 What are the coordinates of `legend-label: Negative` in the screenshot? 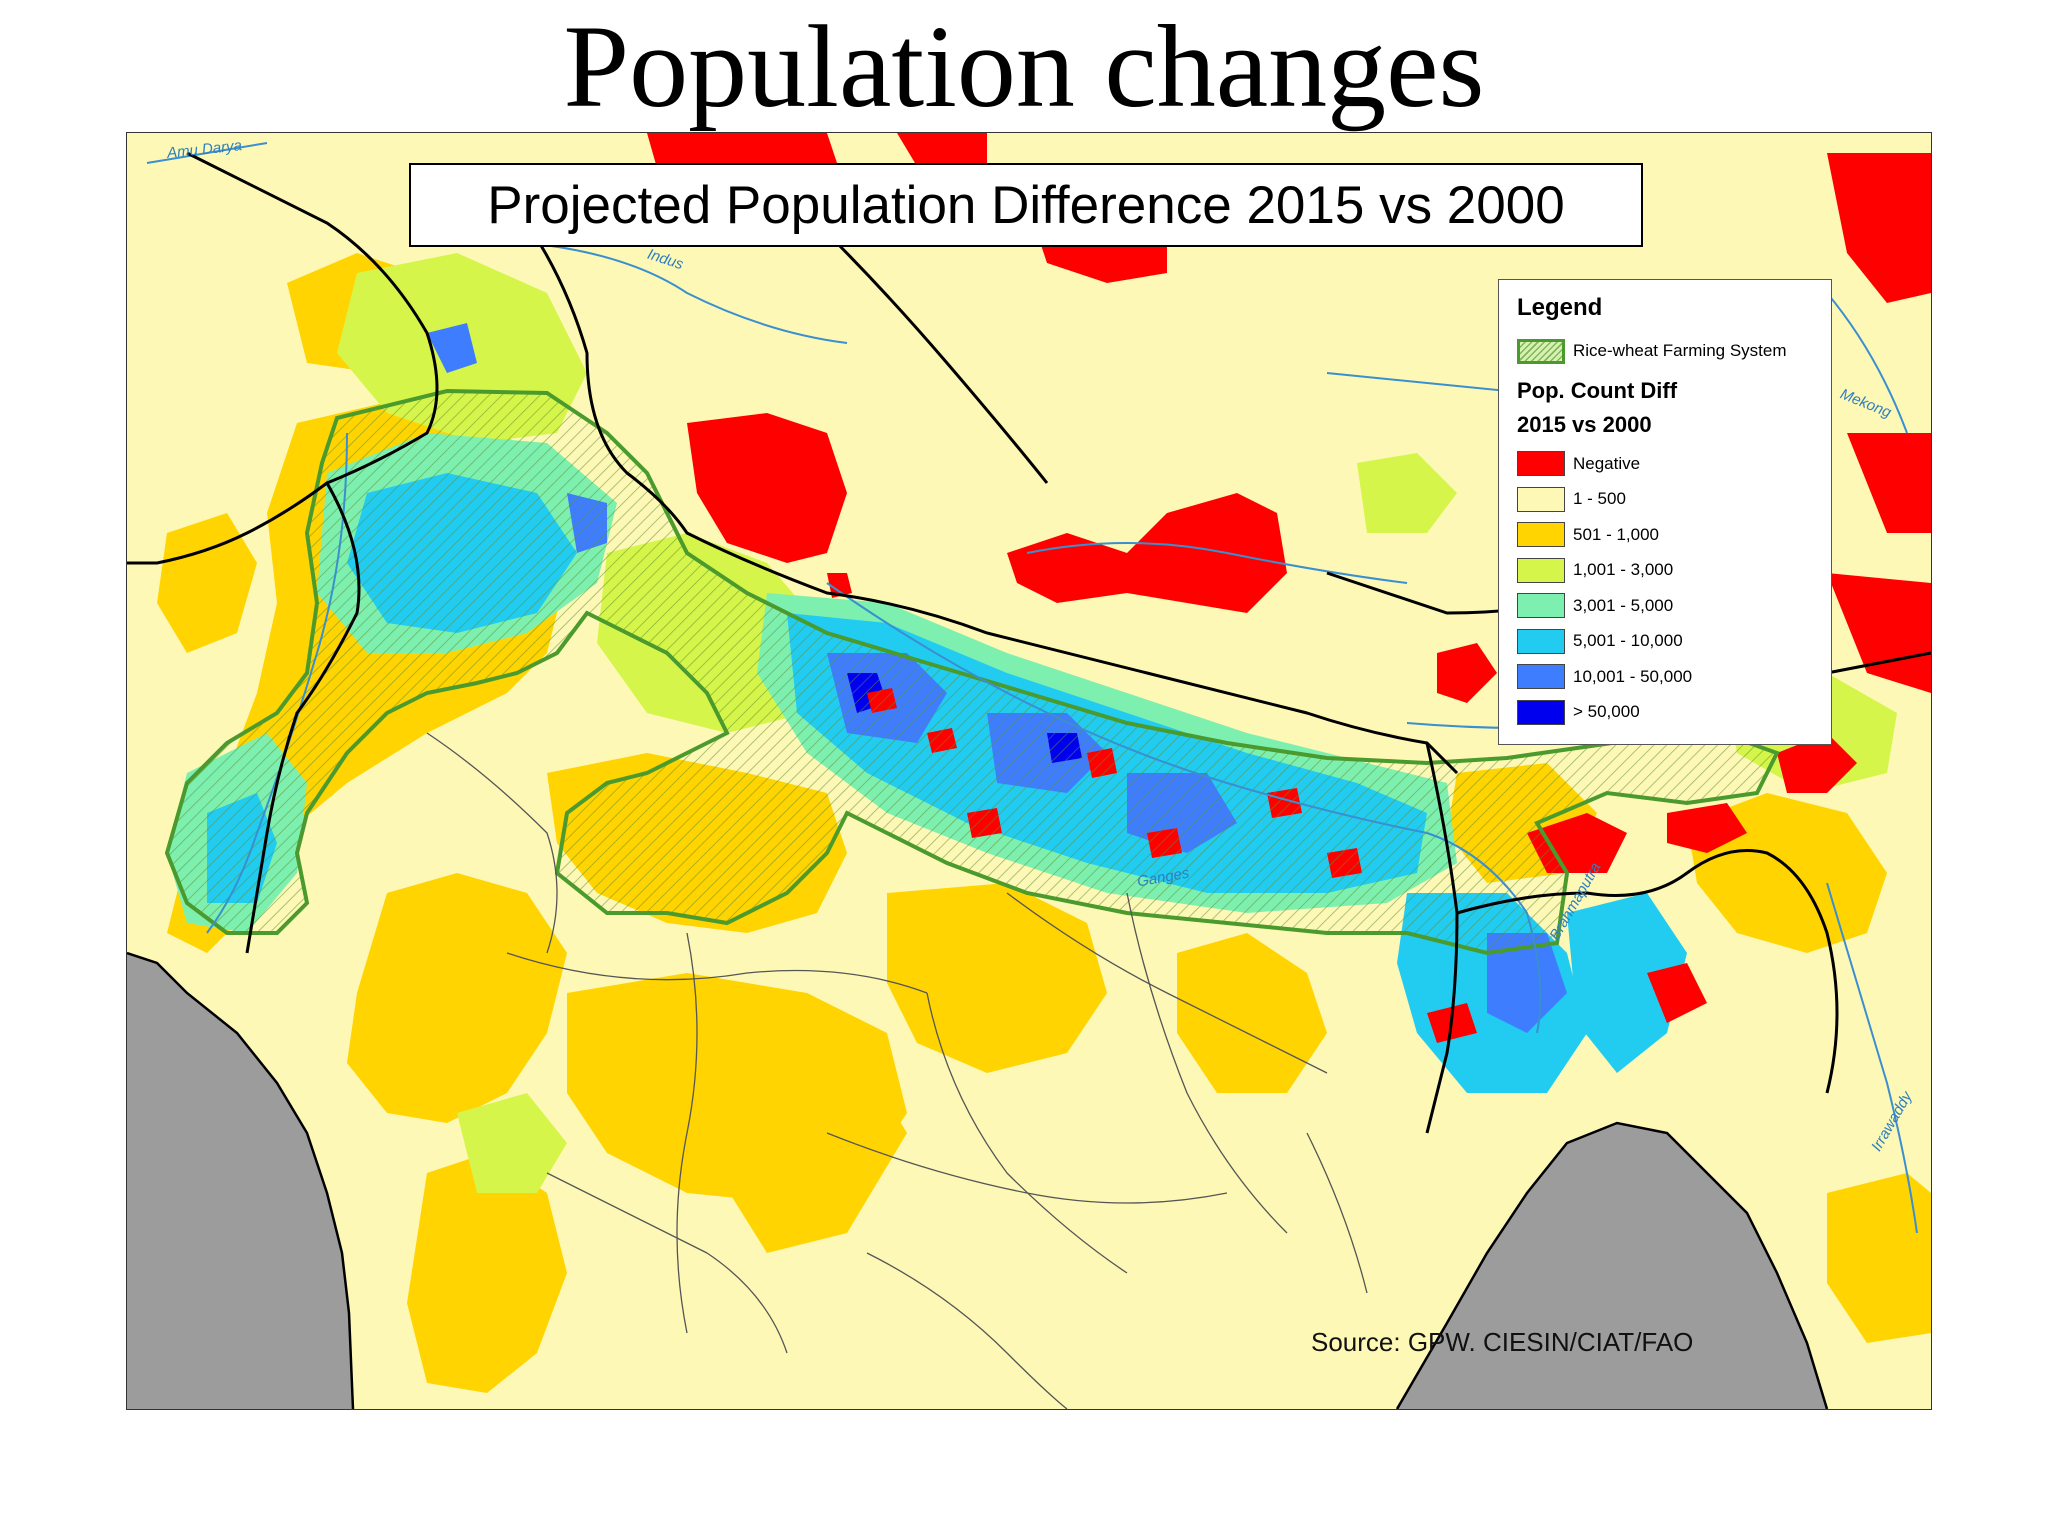 It's located at (1607, 463).